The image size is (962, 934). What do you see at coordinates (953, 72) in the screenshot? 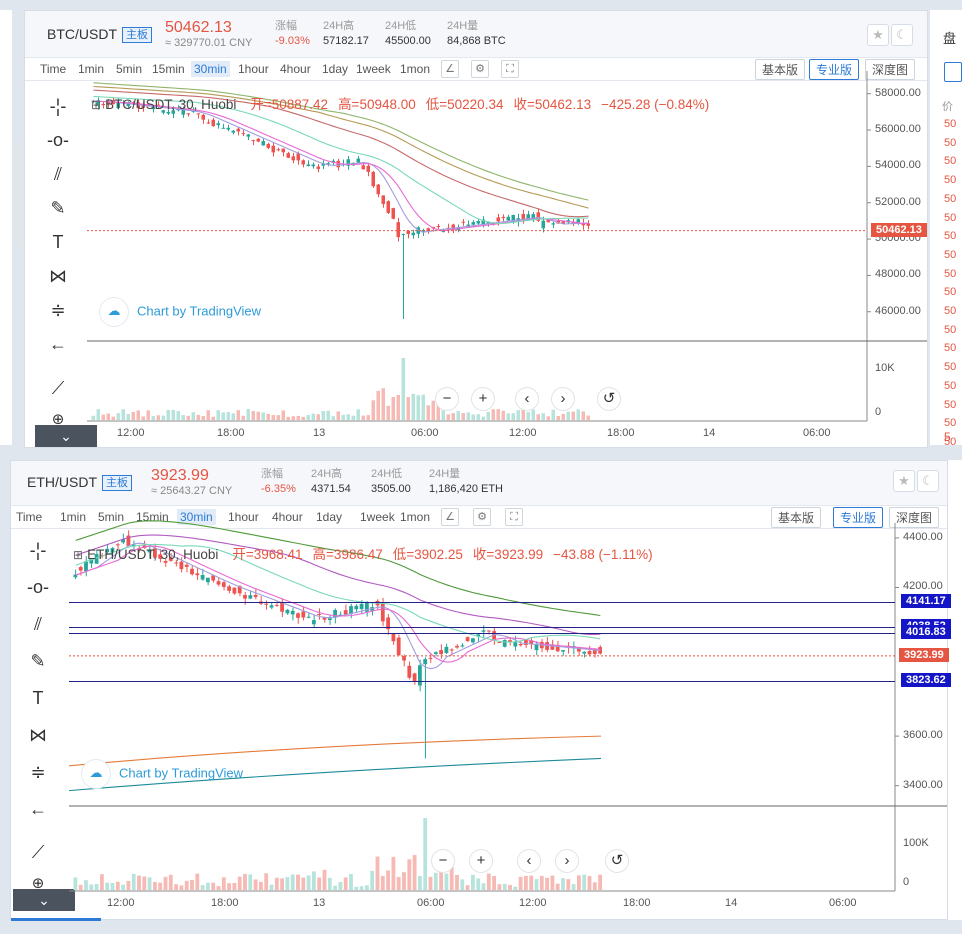
I see `orderbook-tab-icon` at bounding box center [953, 72].